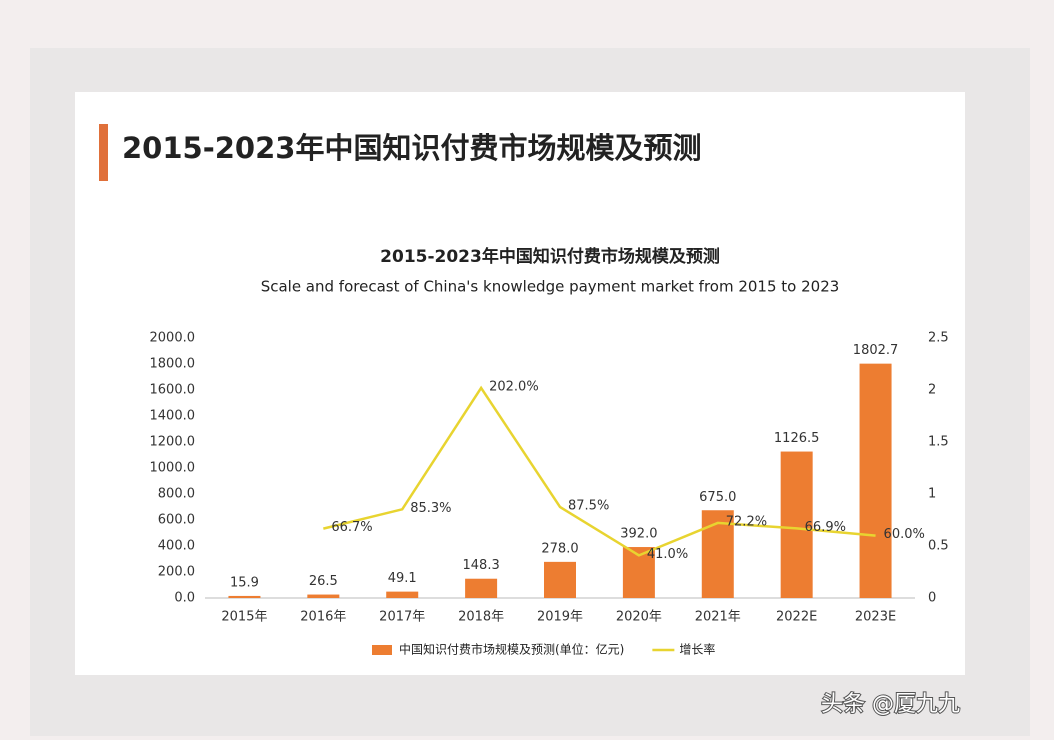 This screenshot has width=1054, height=740. I want to click on line-value-label: 60.0%, so click(904, 534).